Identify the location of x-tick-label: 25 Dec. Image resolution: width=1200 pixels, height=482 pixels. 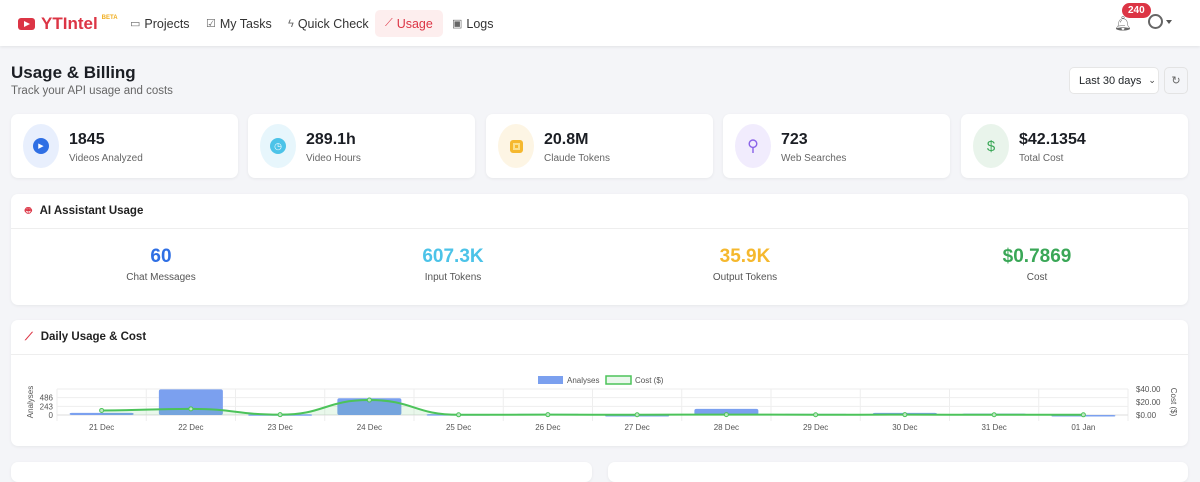
(458, 427).